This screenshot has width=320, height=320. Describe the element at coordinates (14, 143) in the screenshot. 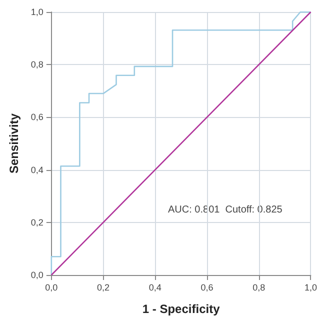

I see `y-axis-title: Sensitivity` at that location.